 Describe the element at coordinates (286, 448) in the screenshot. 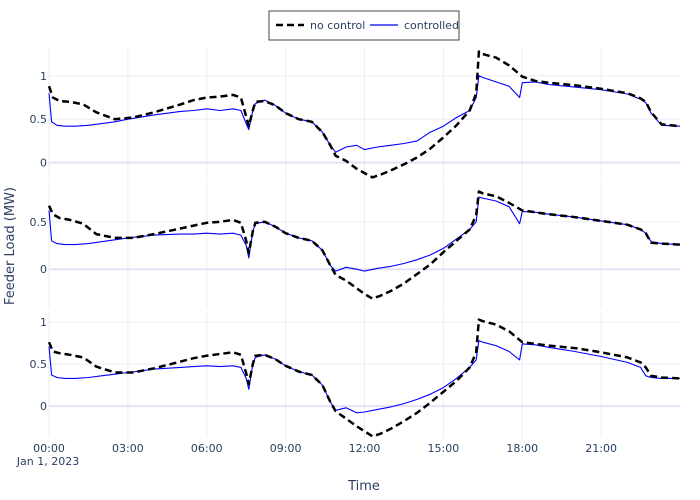

I see `x-tick-label: 09:00` at that location.